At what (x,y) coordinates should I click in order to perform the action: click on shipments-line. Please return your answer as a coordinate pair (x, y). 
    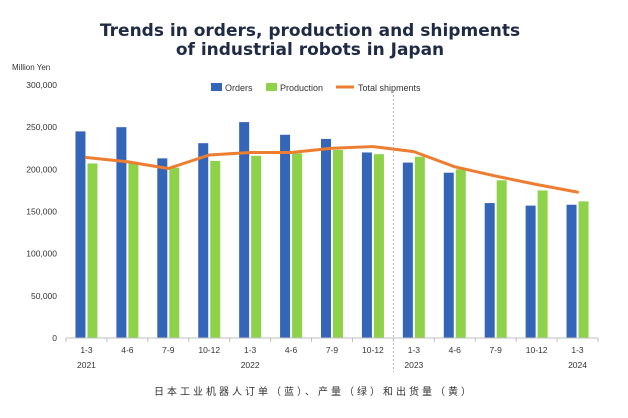
    Looking at the image, I should click on (332, 169).